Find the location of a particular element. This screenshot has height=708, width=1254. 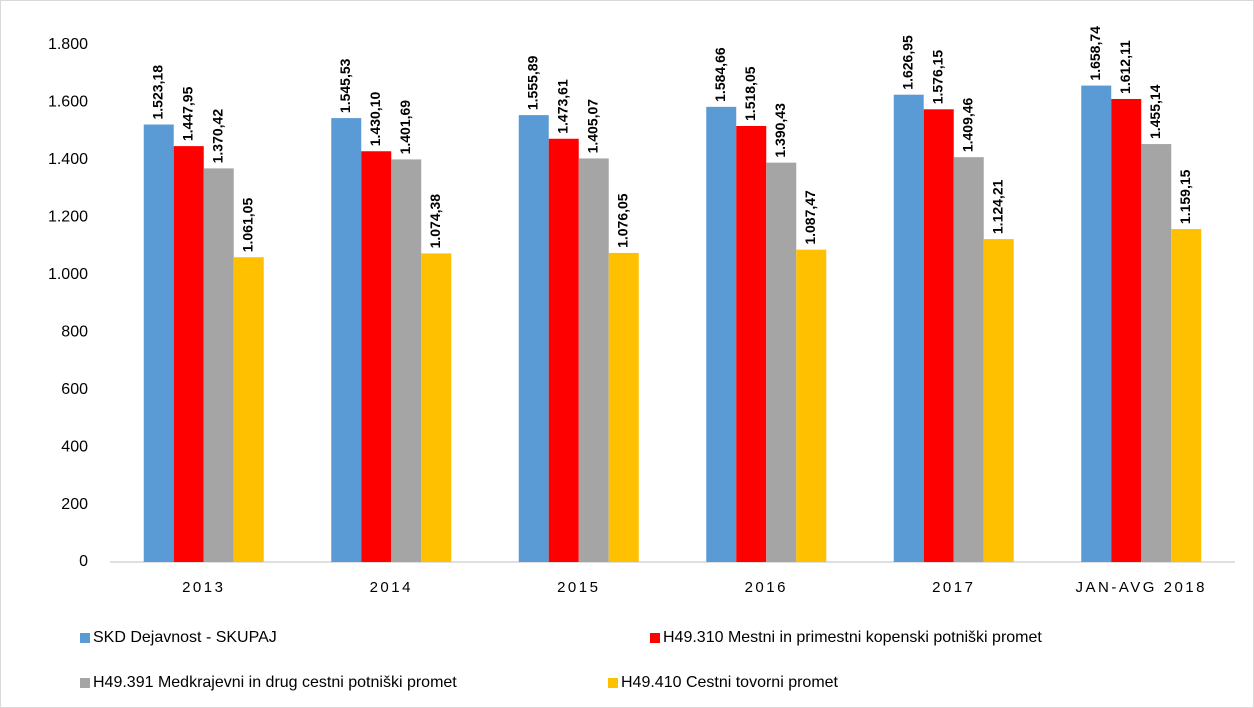

value-label: 1.658,74 is located at coordinates (1095, 53).